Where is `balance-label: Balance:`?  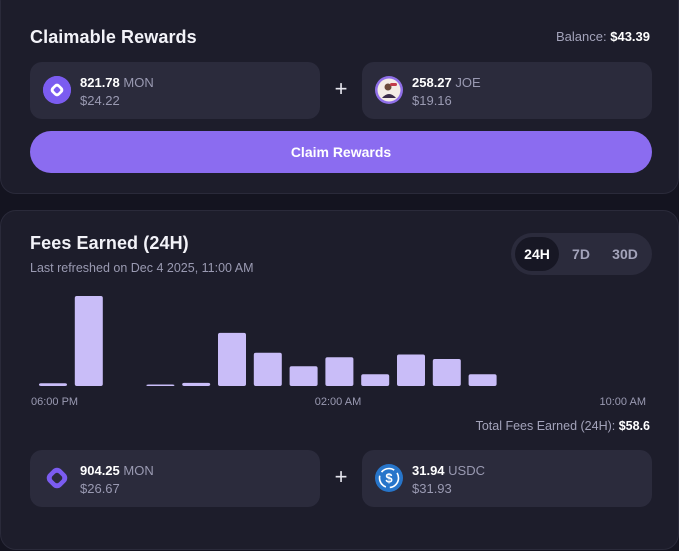
balance-label: Balance: is located at coordinates (581, 36).